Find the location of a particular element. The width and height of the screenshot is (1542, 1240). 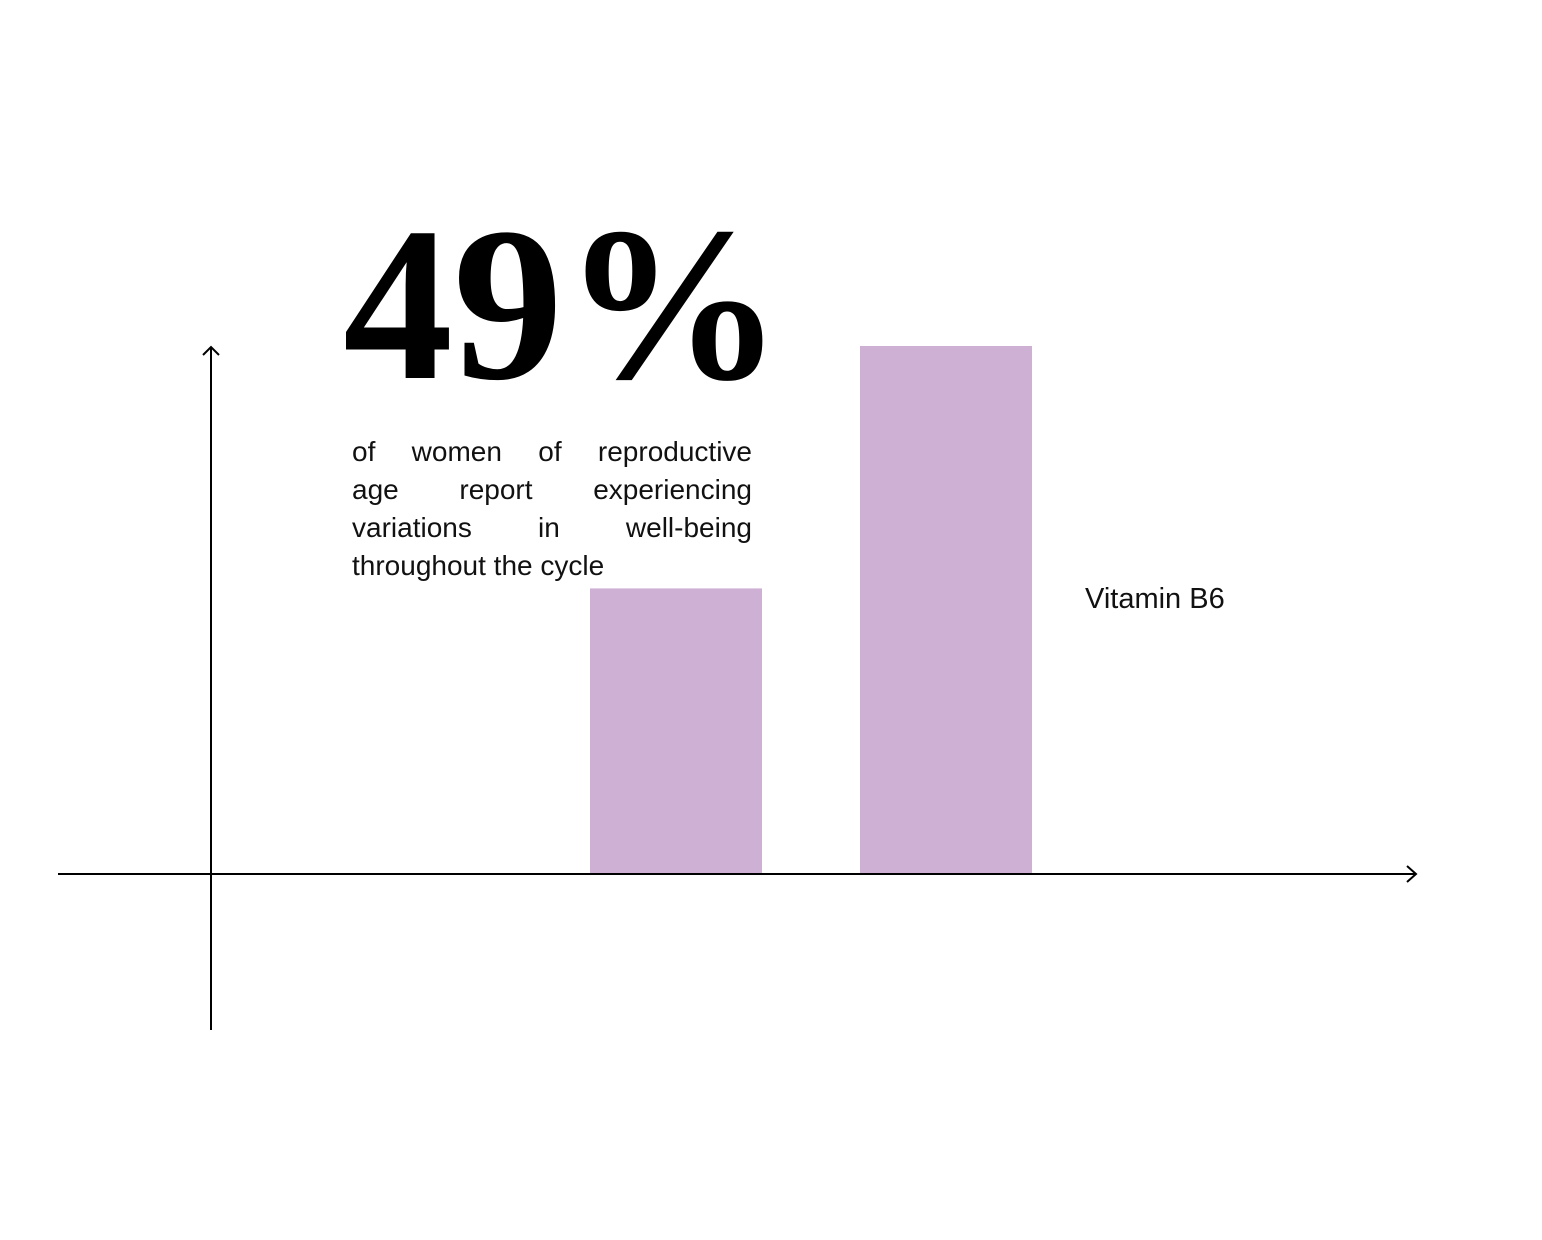

description-line-4: throughout the cycle is located at coordinates (478, 565).